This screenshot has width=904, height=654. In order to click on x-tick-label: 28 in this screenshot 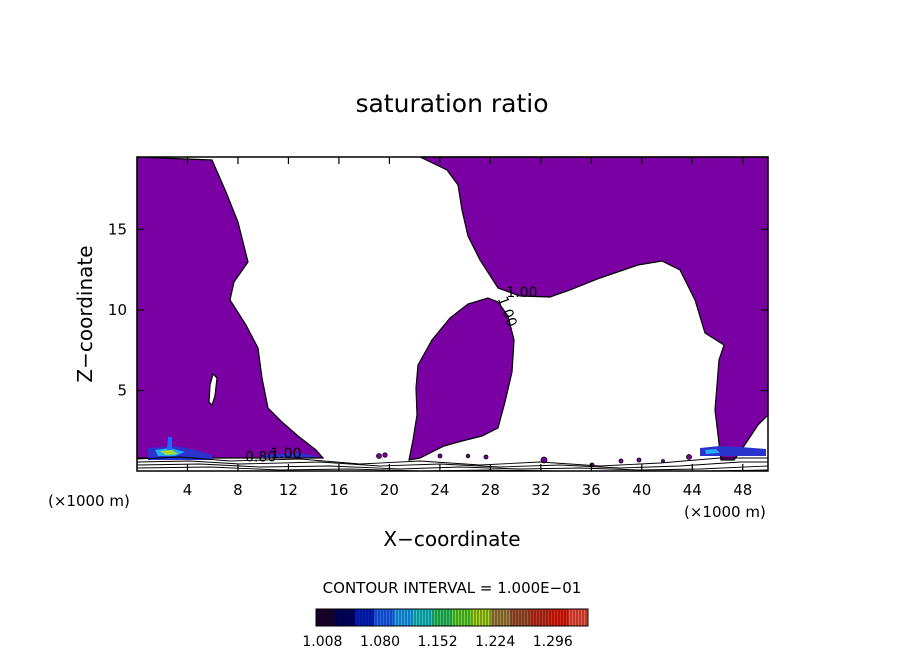, I will do `click(490, 490)`.